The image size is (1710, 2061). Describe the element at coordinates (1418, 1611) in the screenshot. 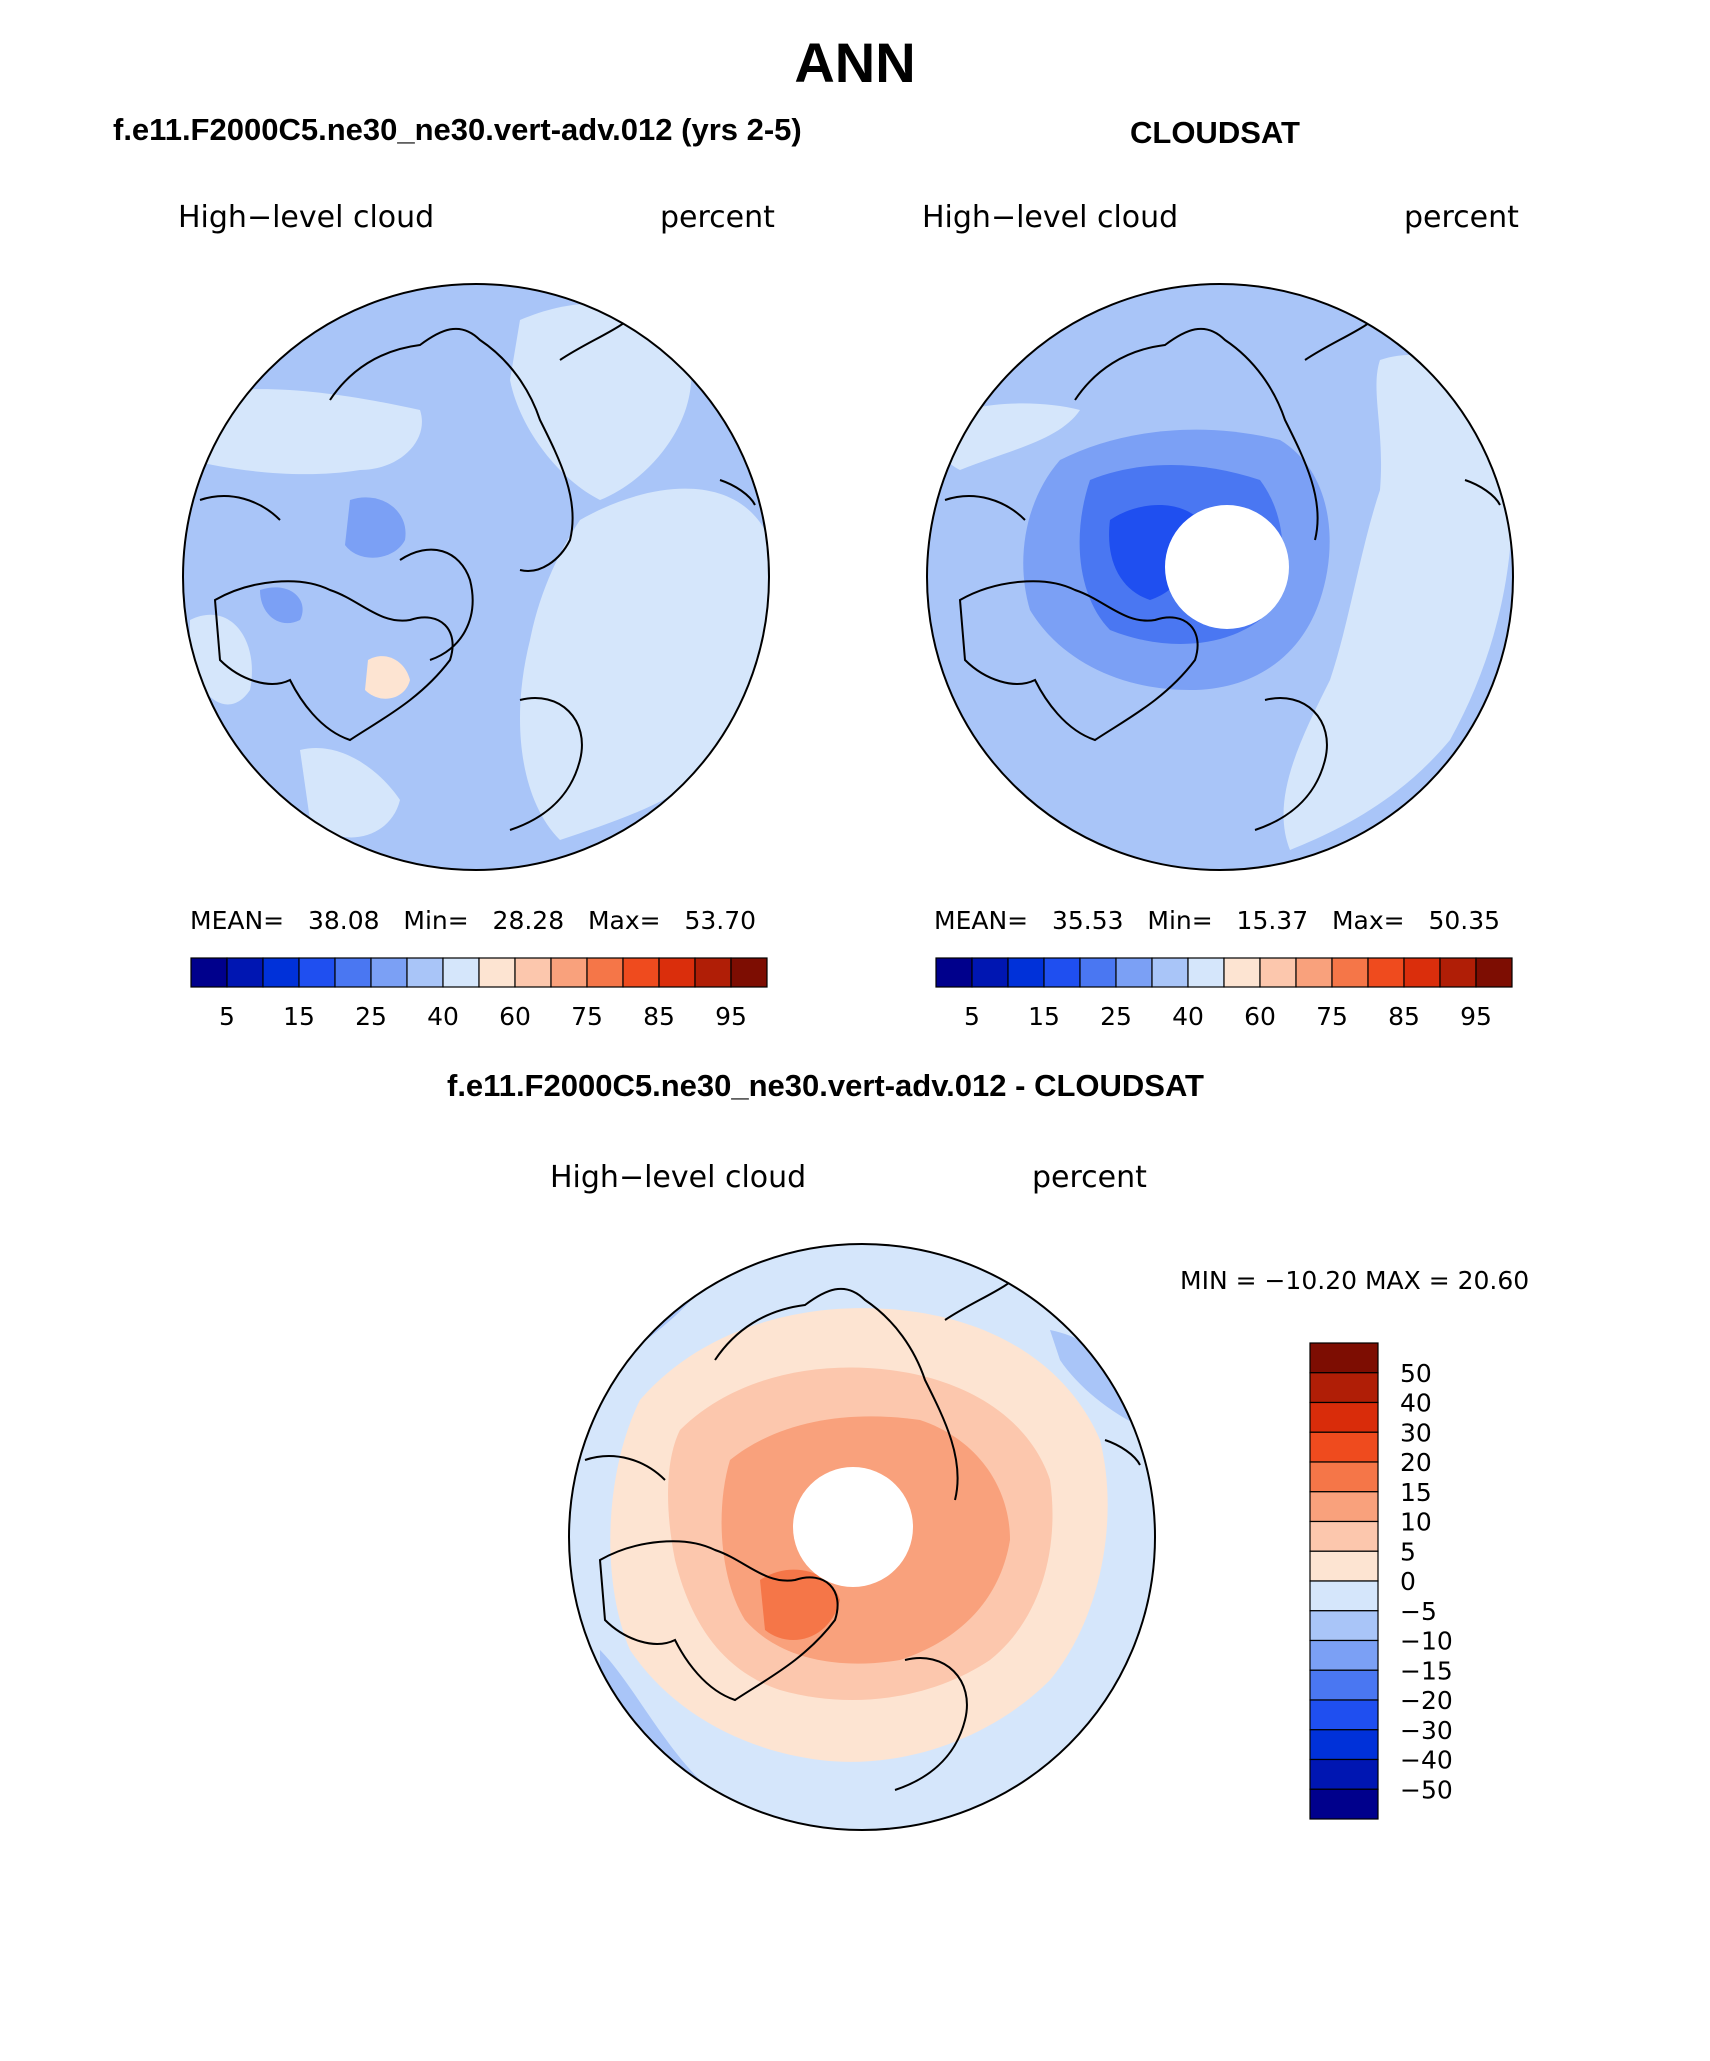

I see `diff-colorbar-tick-label: −5` at that location.